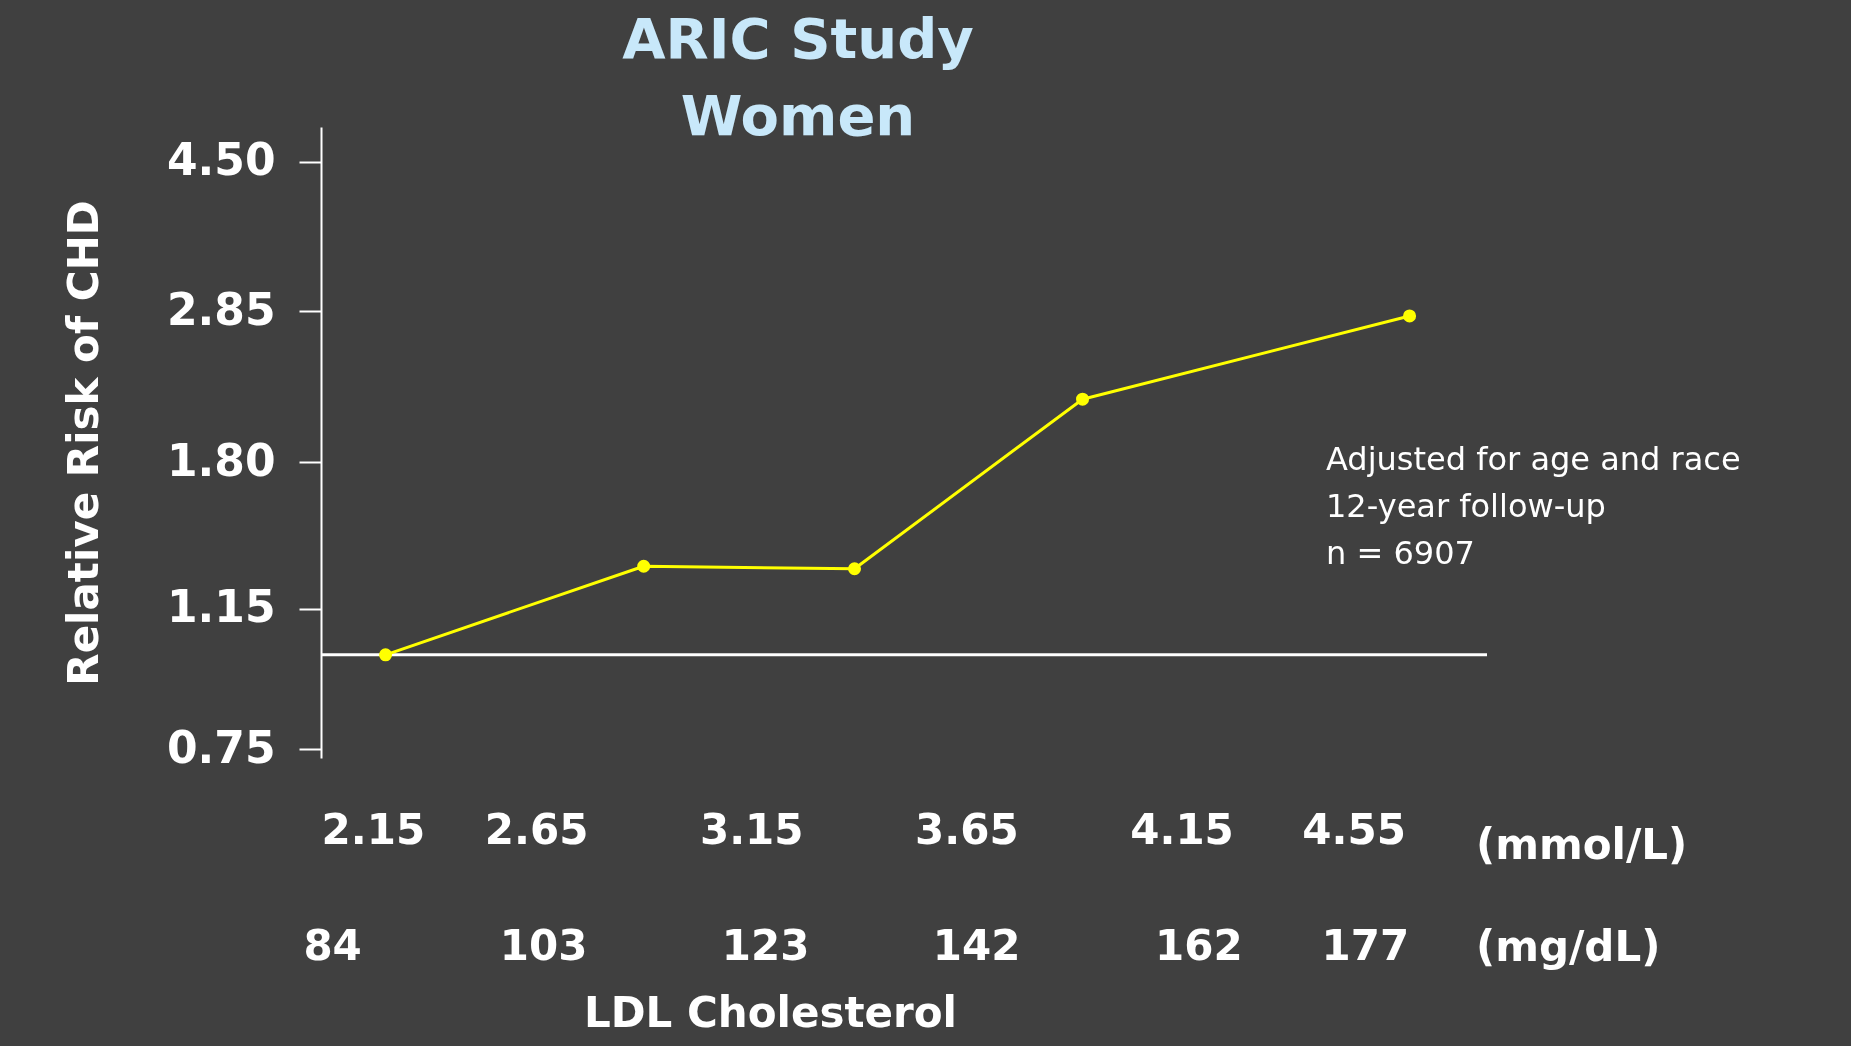 This screenshot has width=1851, height=1046. Describe the element at coordinates (1568, 946) in the screenshot. I see `text: (mg/dL)` at that location.